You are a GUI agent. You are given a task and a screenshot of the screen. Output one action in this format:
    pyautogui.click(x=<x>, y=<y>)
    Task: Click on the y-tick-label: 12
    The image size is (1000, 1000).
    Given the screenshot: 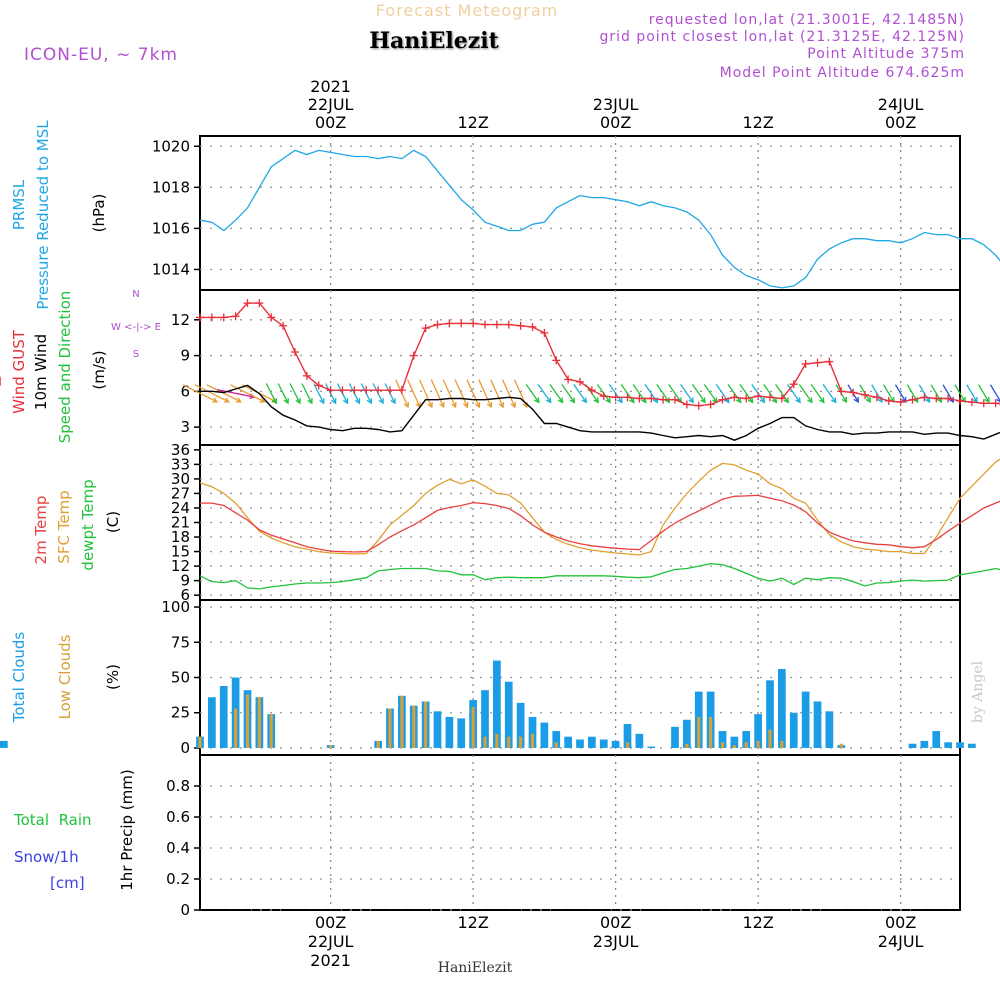 What is the action you would take?
    pyautogui.click(x=180, y=566)
    